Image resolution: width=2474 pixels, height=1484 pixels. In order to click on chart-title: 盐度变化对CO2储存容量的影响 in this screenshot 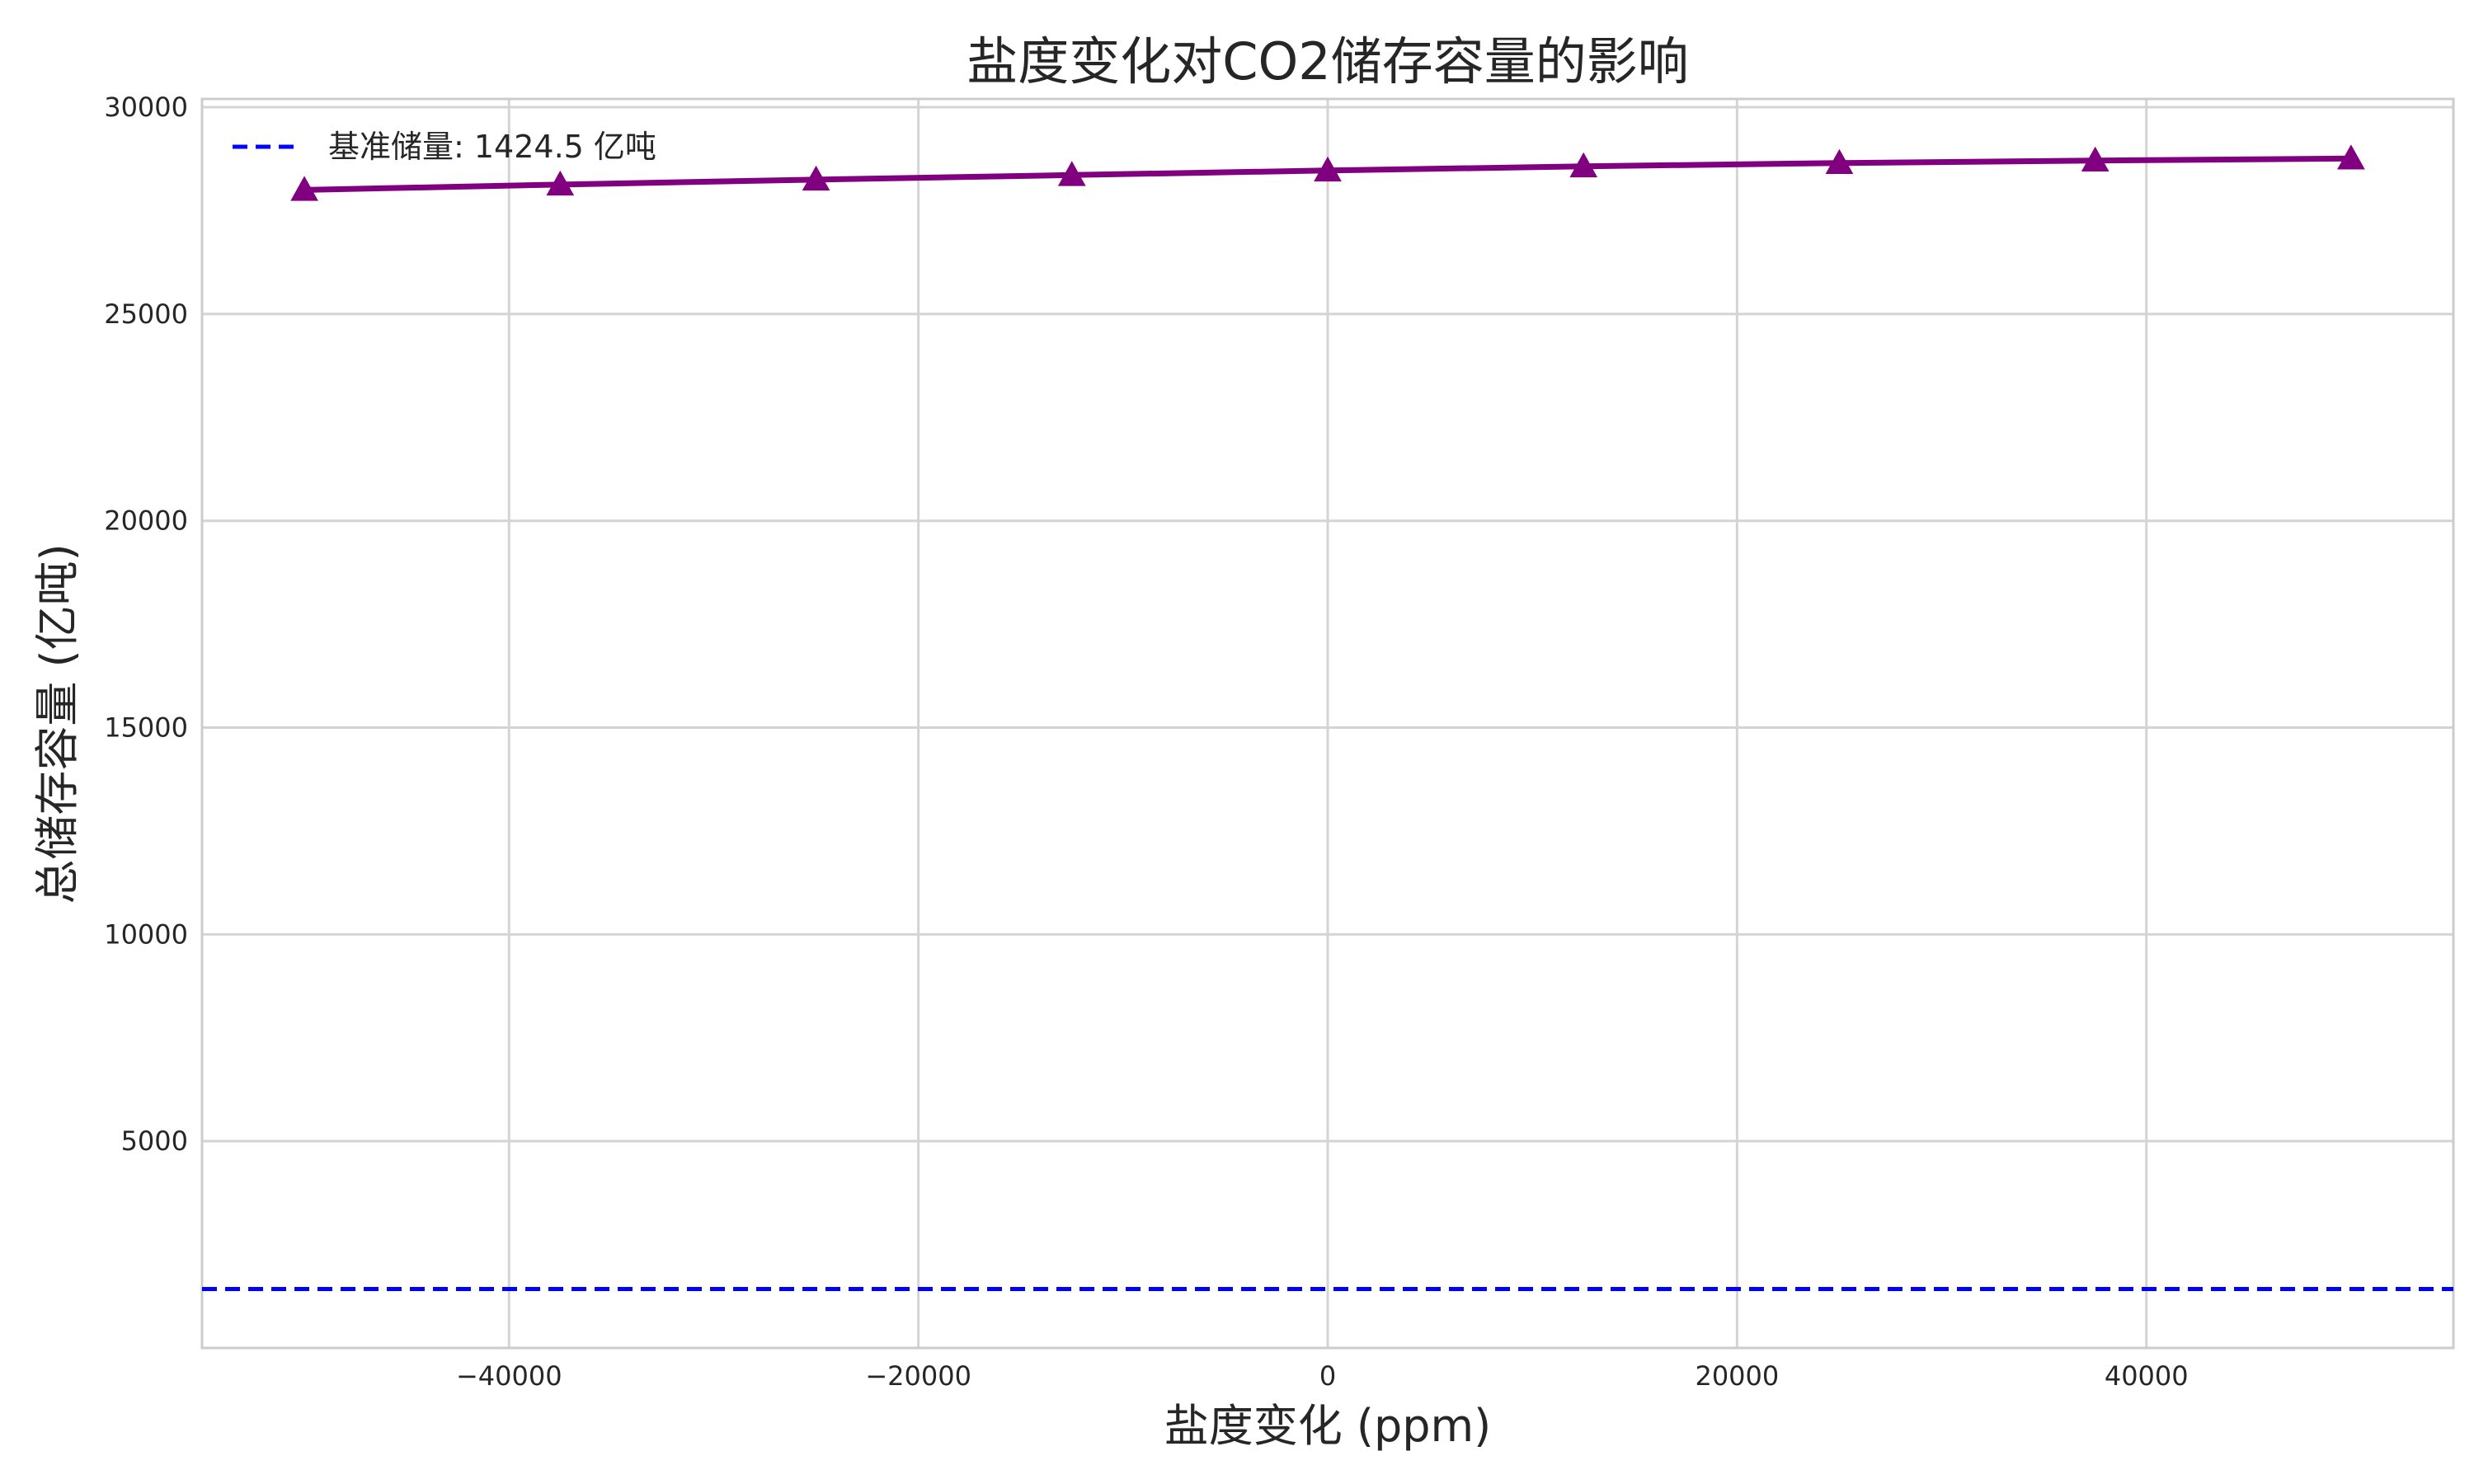, I will do `click(1328, 62)`.